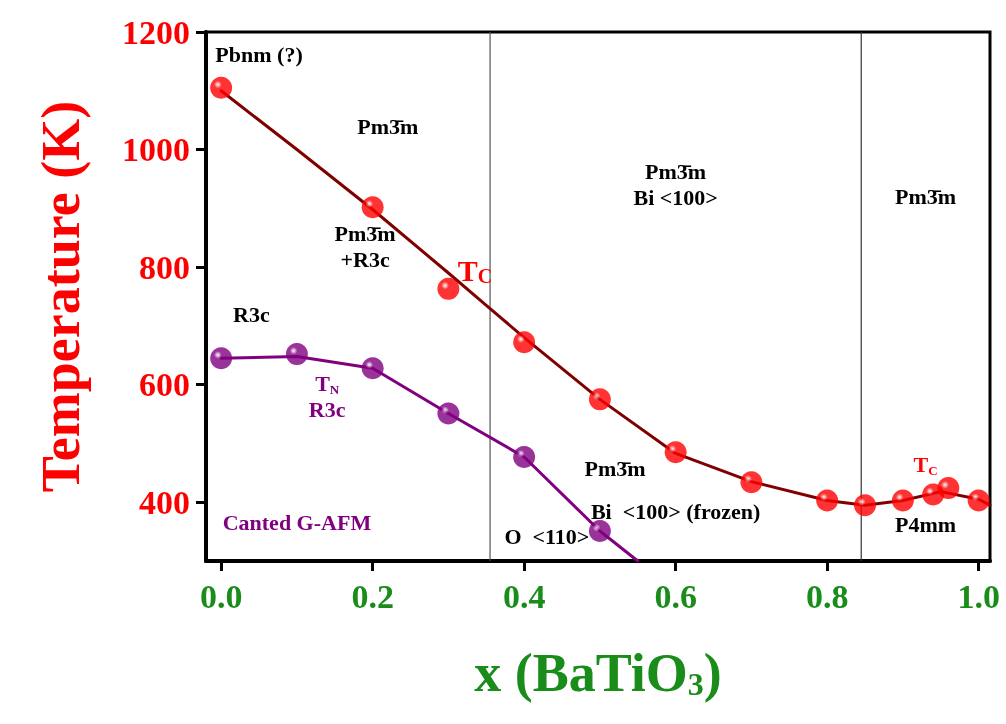 This screenshot has width=1006, height=724. I want to click on x-axis-title: x (BaTiO3), so click(598, 673).